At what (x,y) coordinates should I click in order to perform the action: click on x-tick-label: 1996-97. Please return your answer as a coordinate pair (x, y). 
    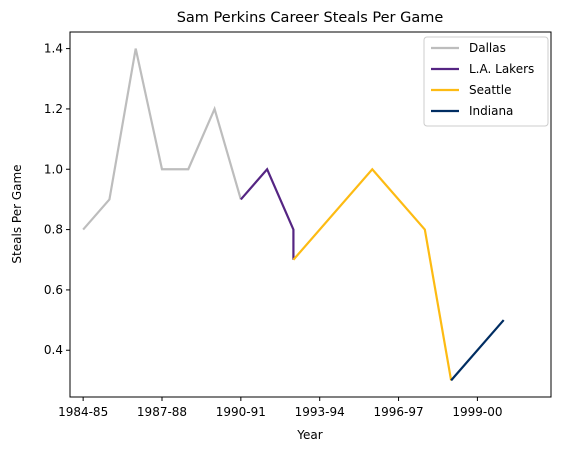
    Looking at the image, I should click on (398, 412).